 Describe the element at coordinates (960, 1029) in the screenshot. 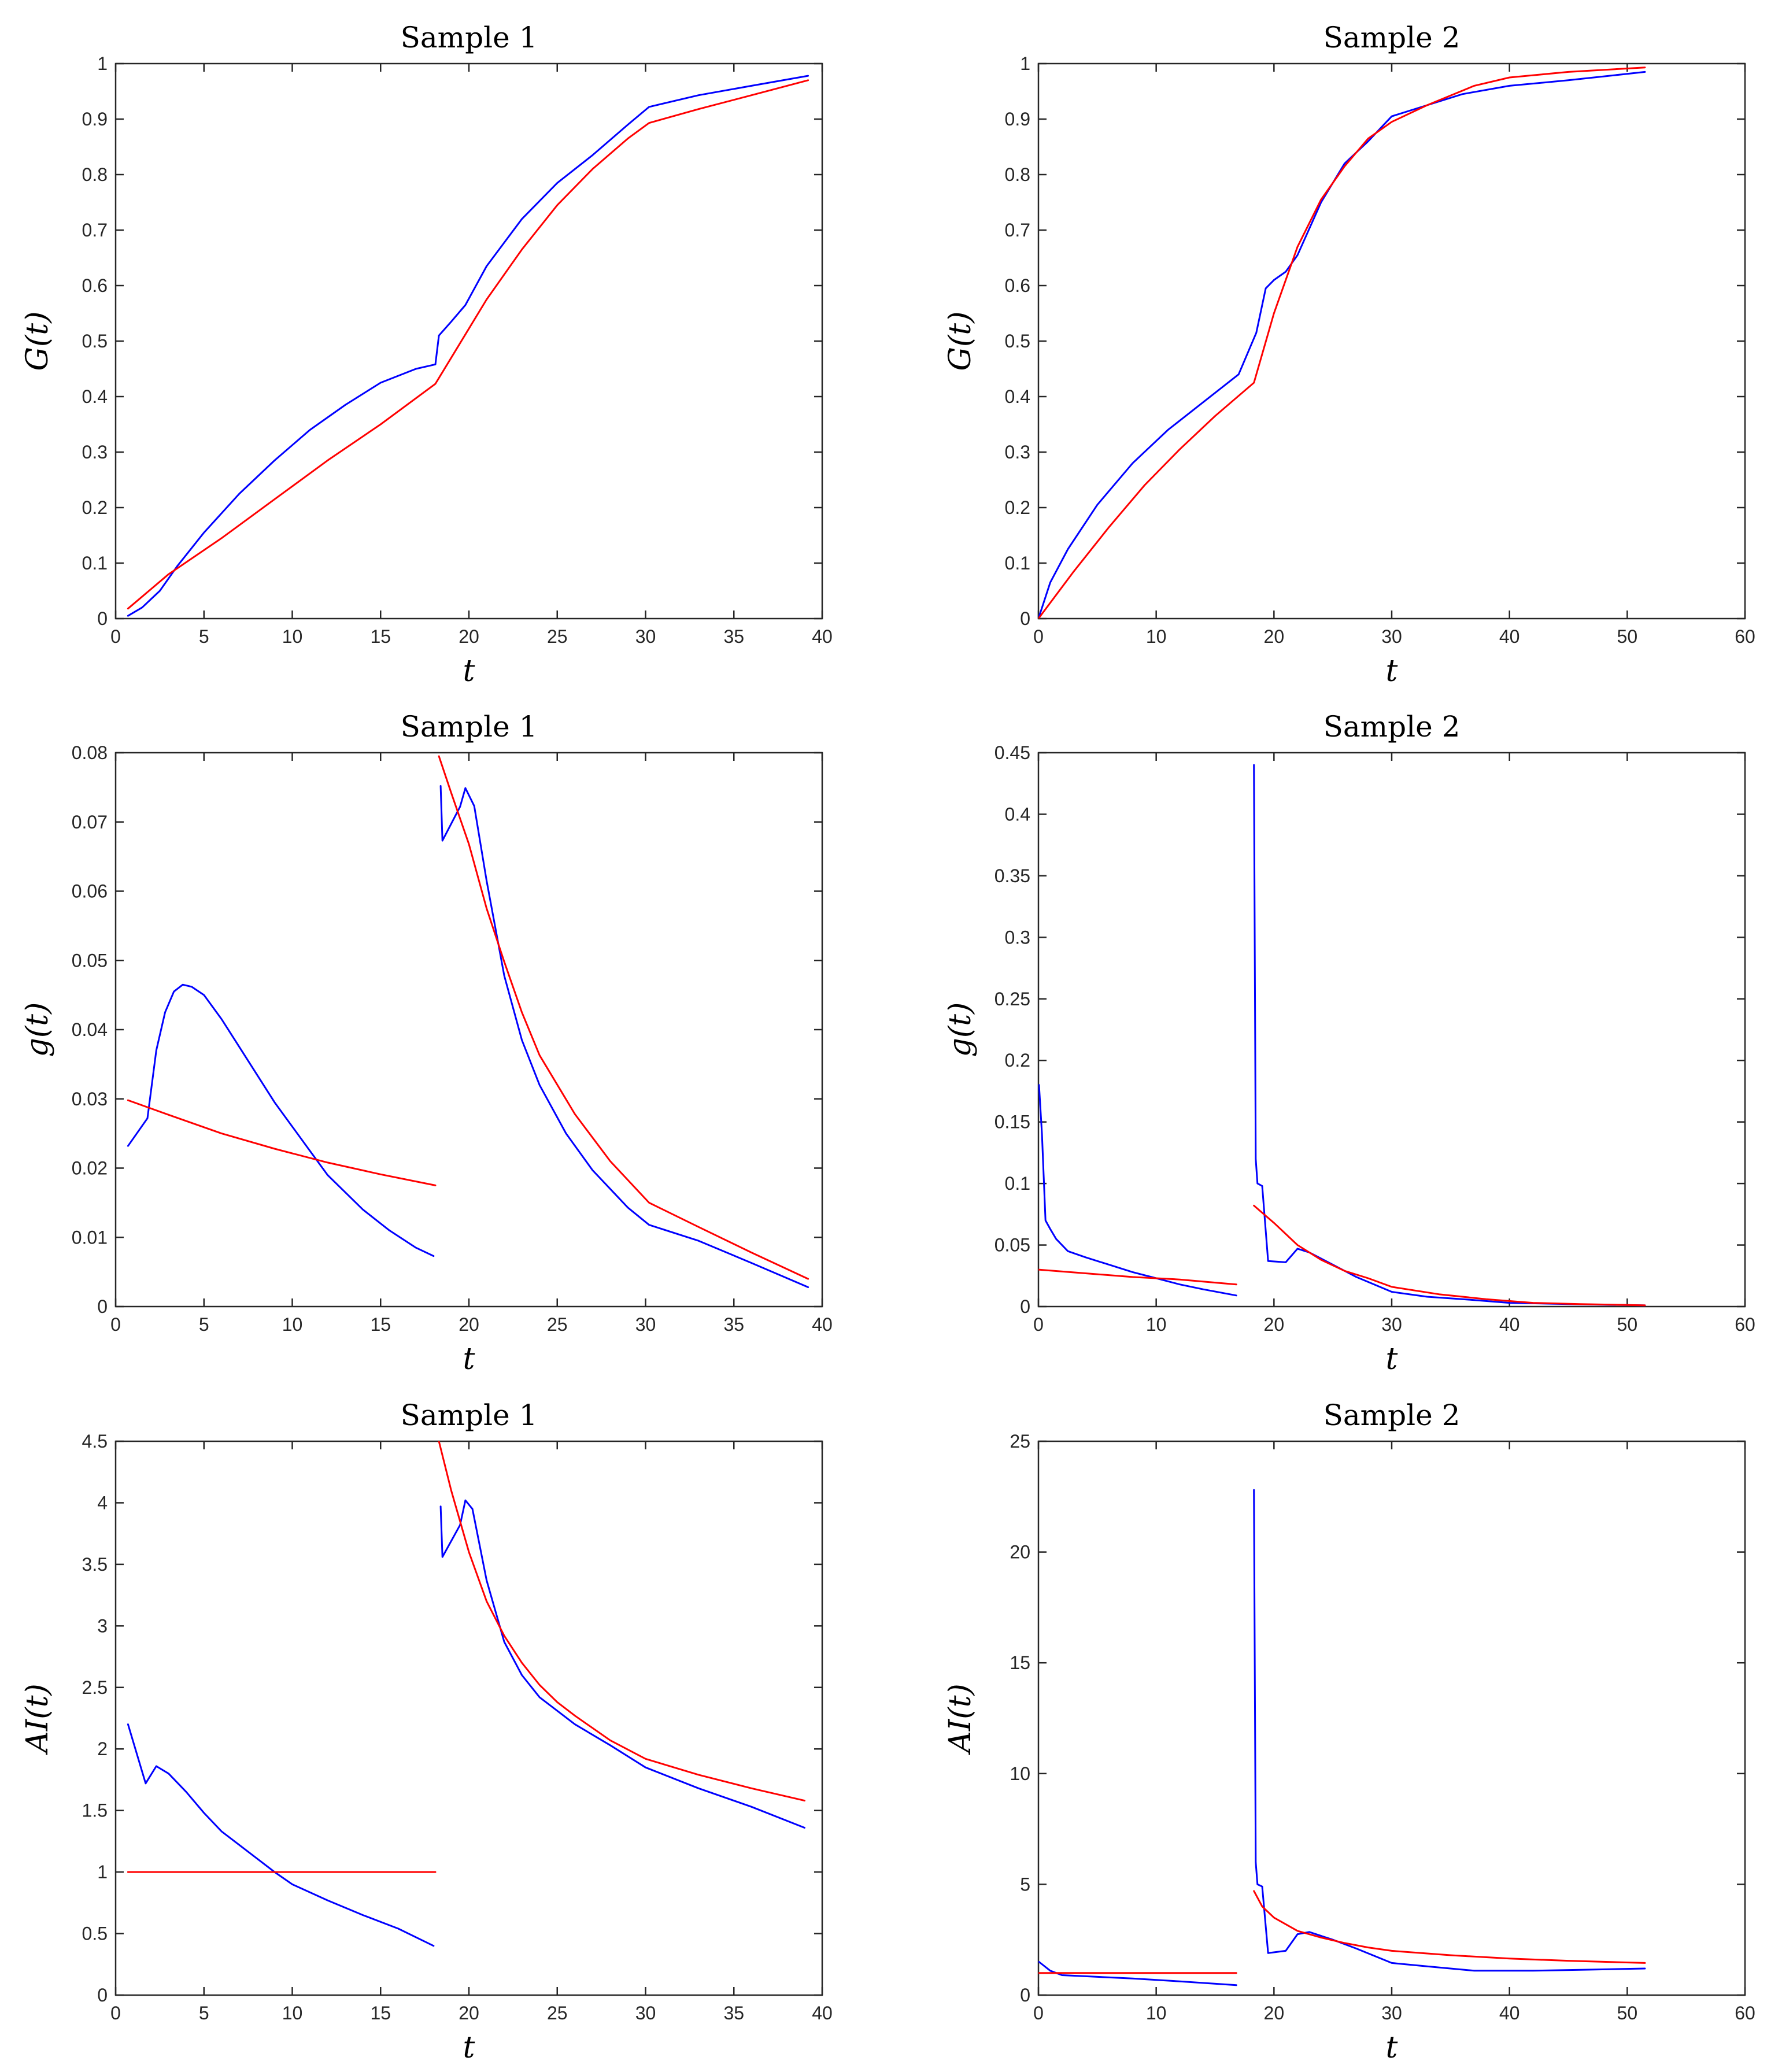

I see `y-axis-label: g(t)` at that location.